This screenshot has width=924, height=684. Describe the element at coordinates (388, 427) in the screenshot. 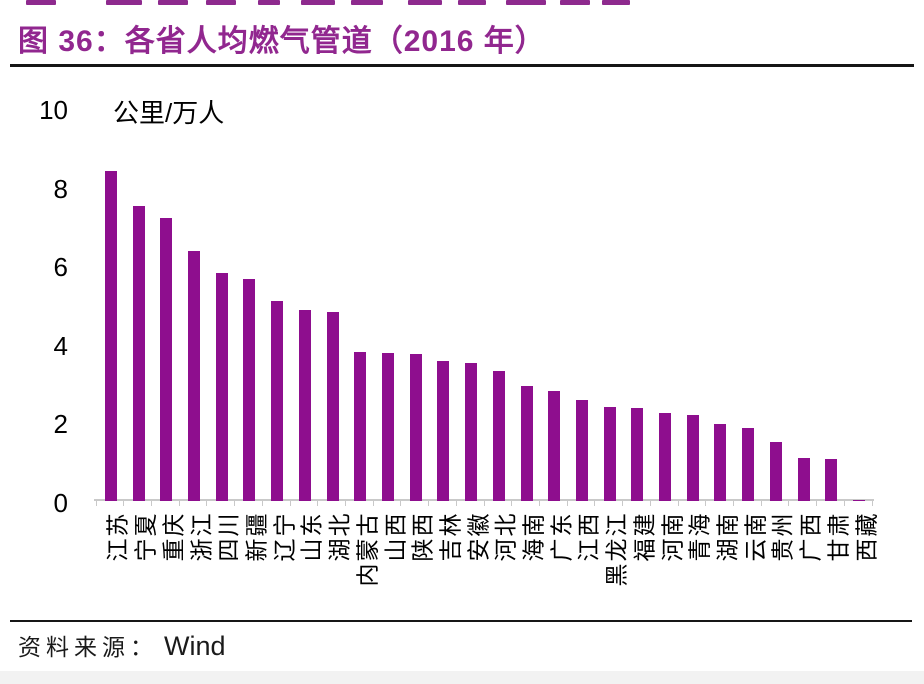

I see `bar-山西` at that location.